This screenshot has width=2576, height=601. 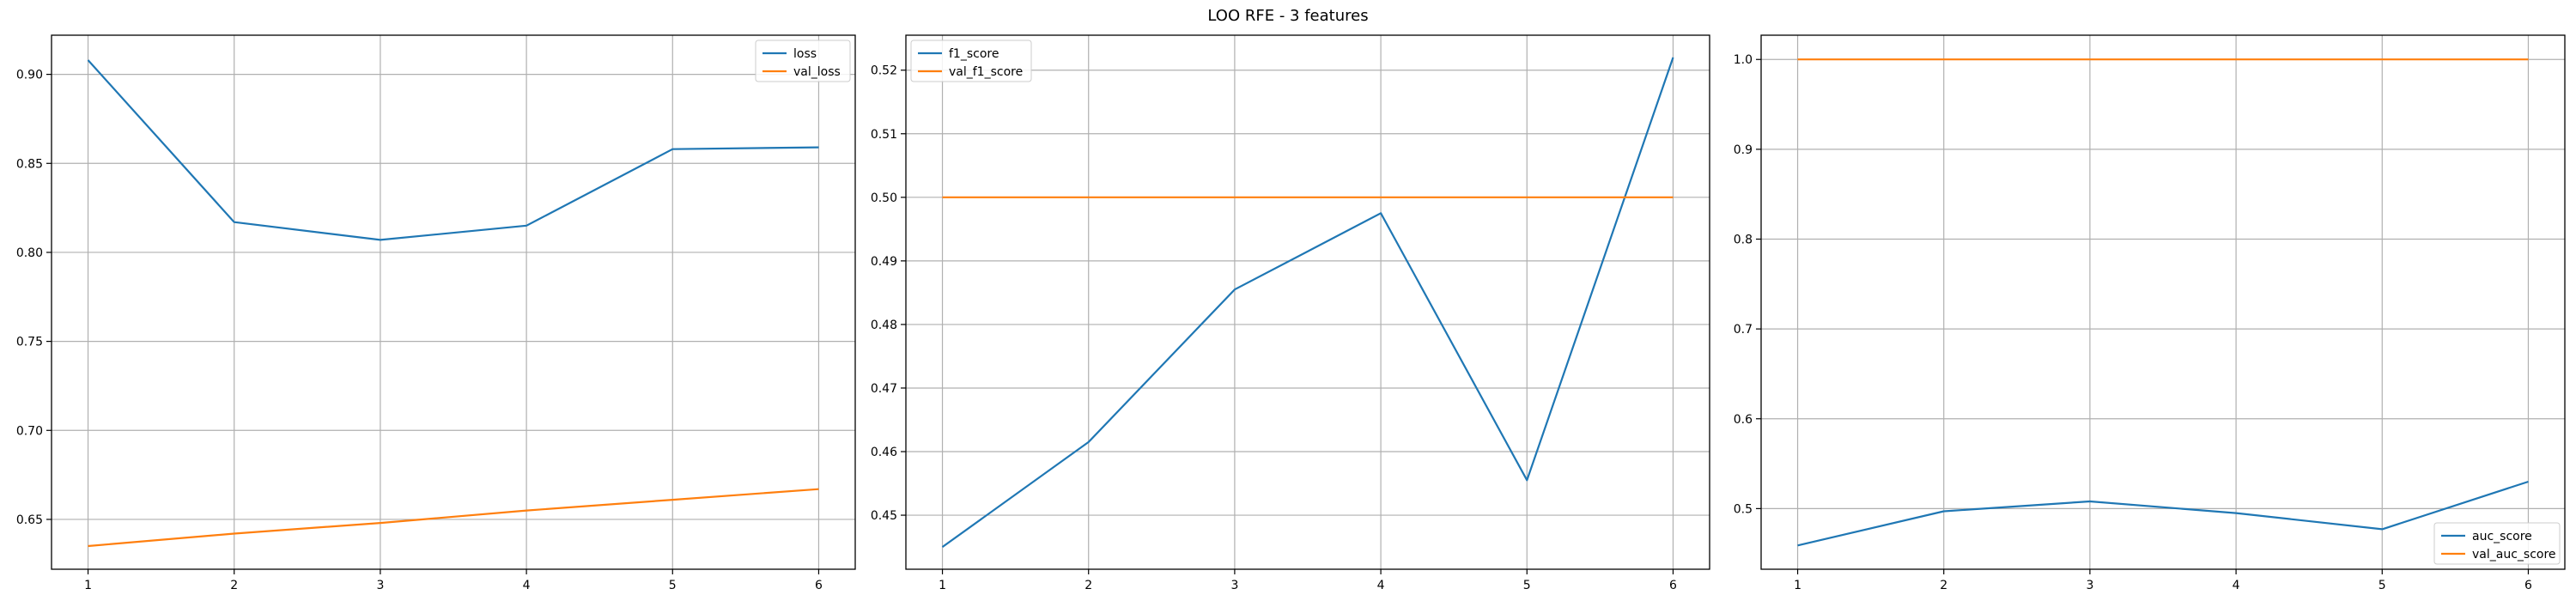 What do you see at coordinates (1744, 330) in the screenshot?
I see `y-tick-label: 0.7` at bounding box center [1744, 330].